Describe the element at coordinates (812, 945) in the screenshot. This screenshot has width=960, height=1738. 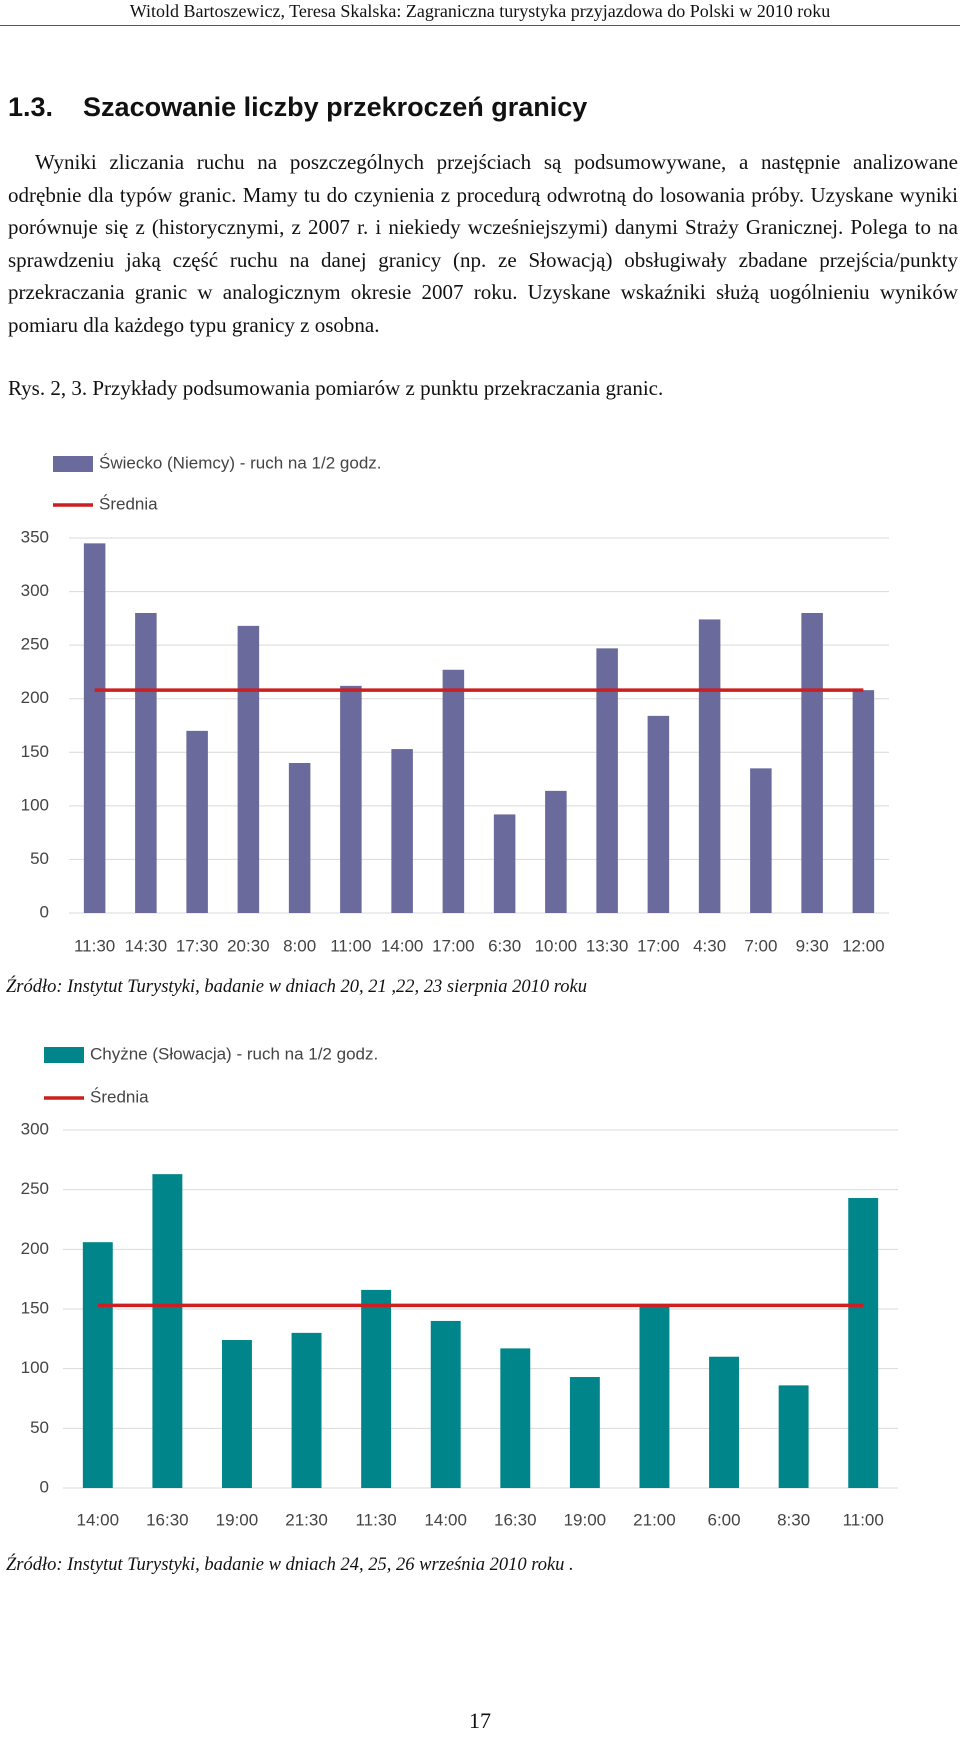
I see `x-tick-label: 9:30` at that location.